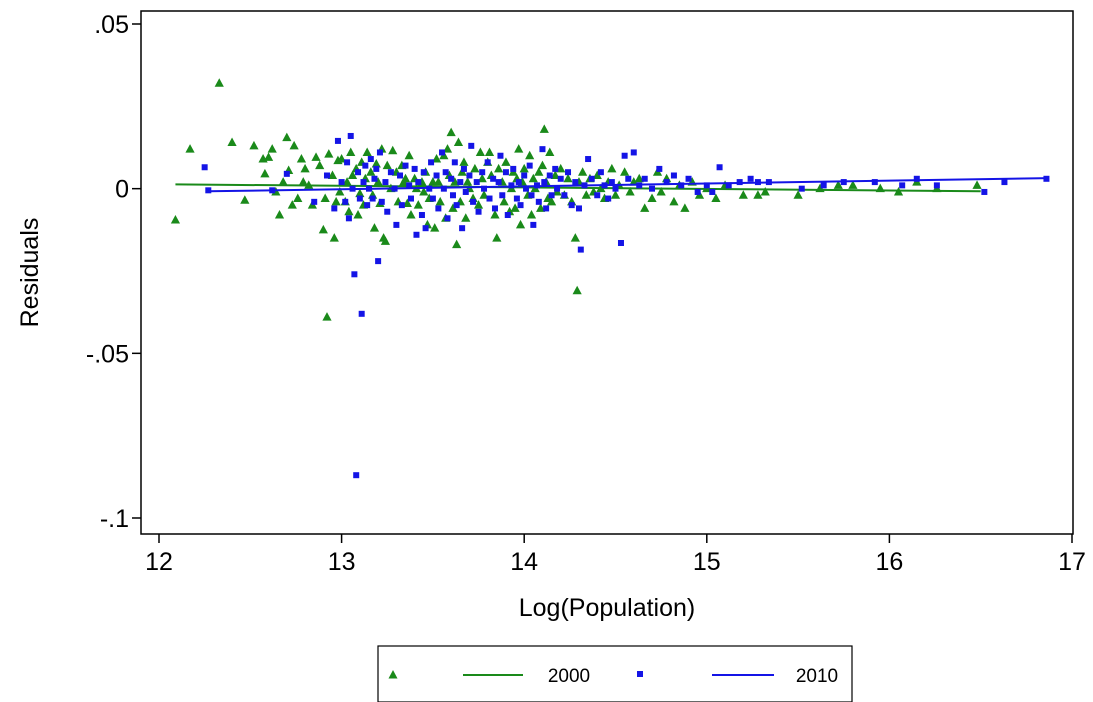 The image size is (1093, 702). What do you see at coordinates (122, 190) in the screenshot?
I see `y-tick-label: 0` at bounding box center [122, 190].